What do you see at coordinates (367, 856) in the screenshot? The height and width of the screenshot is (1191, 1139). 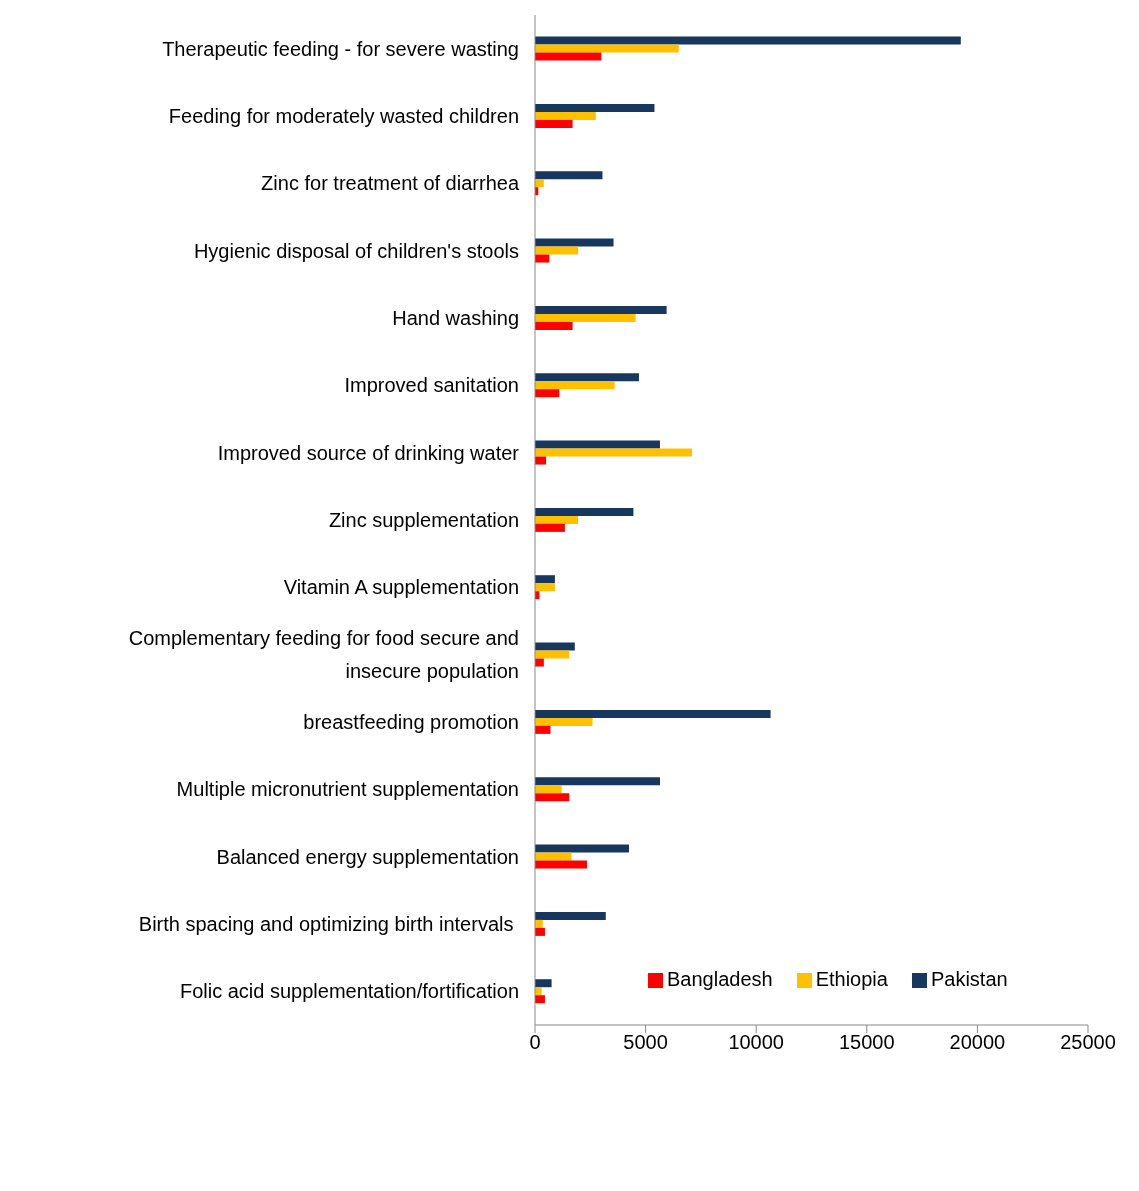 I see `y-tick-label: Balanced energy supplementation` at bounding box center [367, 856].